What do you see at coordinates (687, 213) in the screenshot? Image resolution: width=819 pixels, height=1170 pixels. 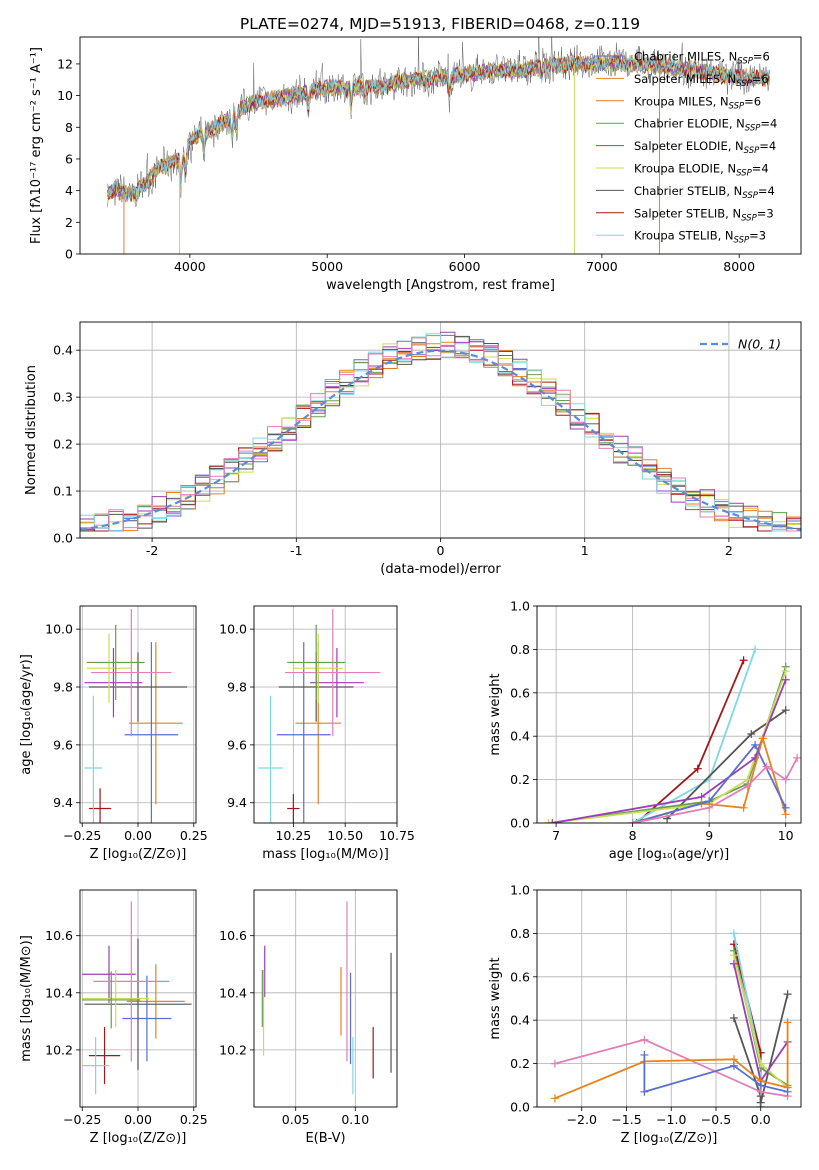 I see `legend-label-text: Salpeter STELIB, N` at bounding box center [687, 213].